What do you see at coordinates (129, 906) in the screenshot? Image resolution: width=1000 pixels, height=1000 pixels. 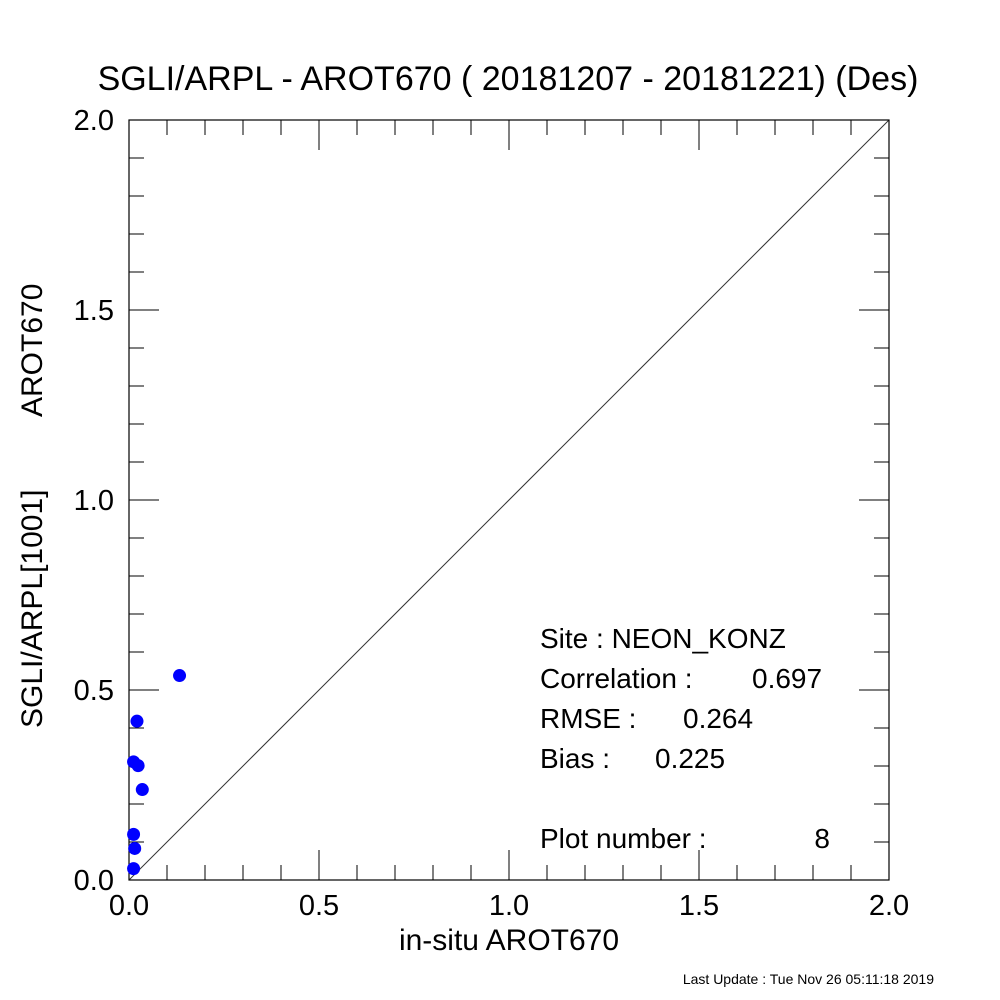 I see `x-tick-label: 0.0` at bounding box center [129, 906].